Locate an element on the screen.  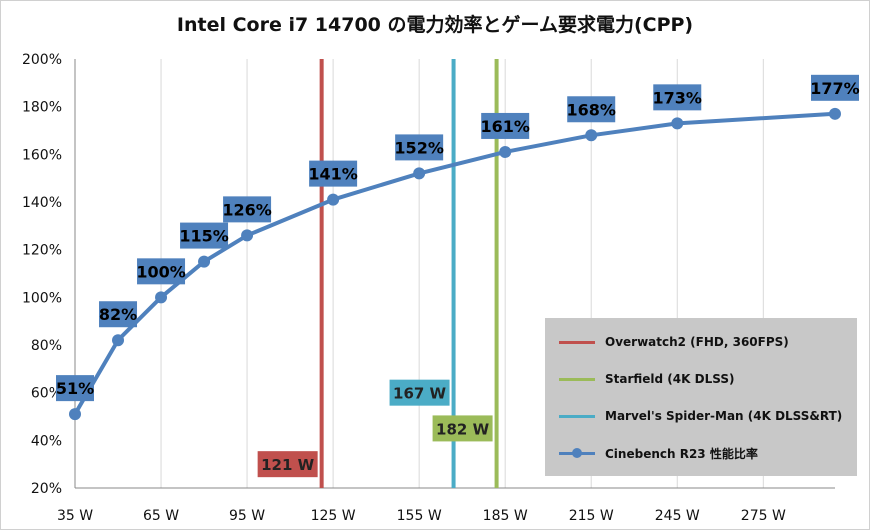
legend-label-spider-man: Marvel's Spider-Man (4K DLSS&RT) is located at coordinates (724, 416).